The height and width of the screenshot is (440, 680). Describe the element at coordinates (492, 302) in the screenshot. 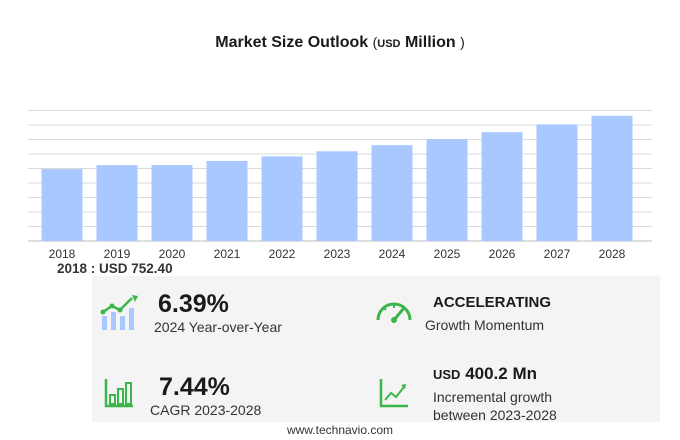

I see `kpi-momentum-value: ACCELERATING` at that location.